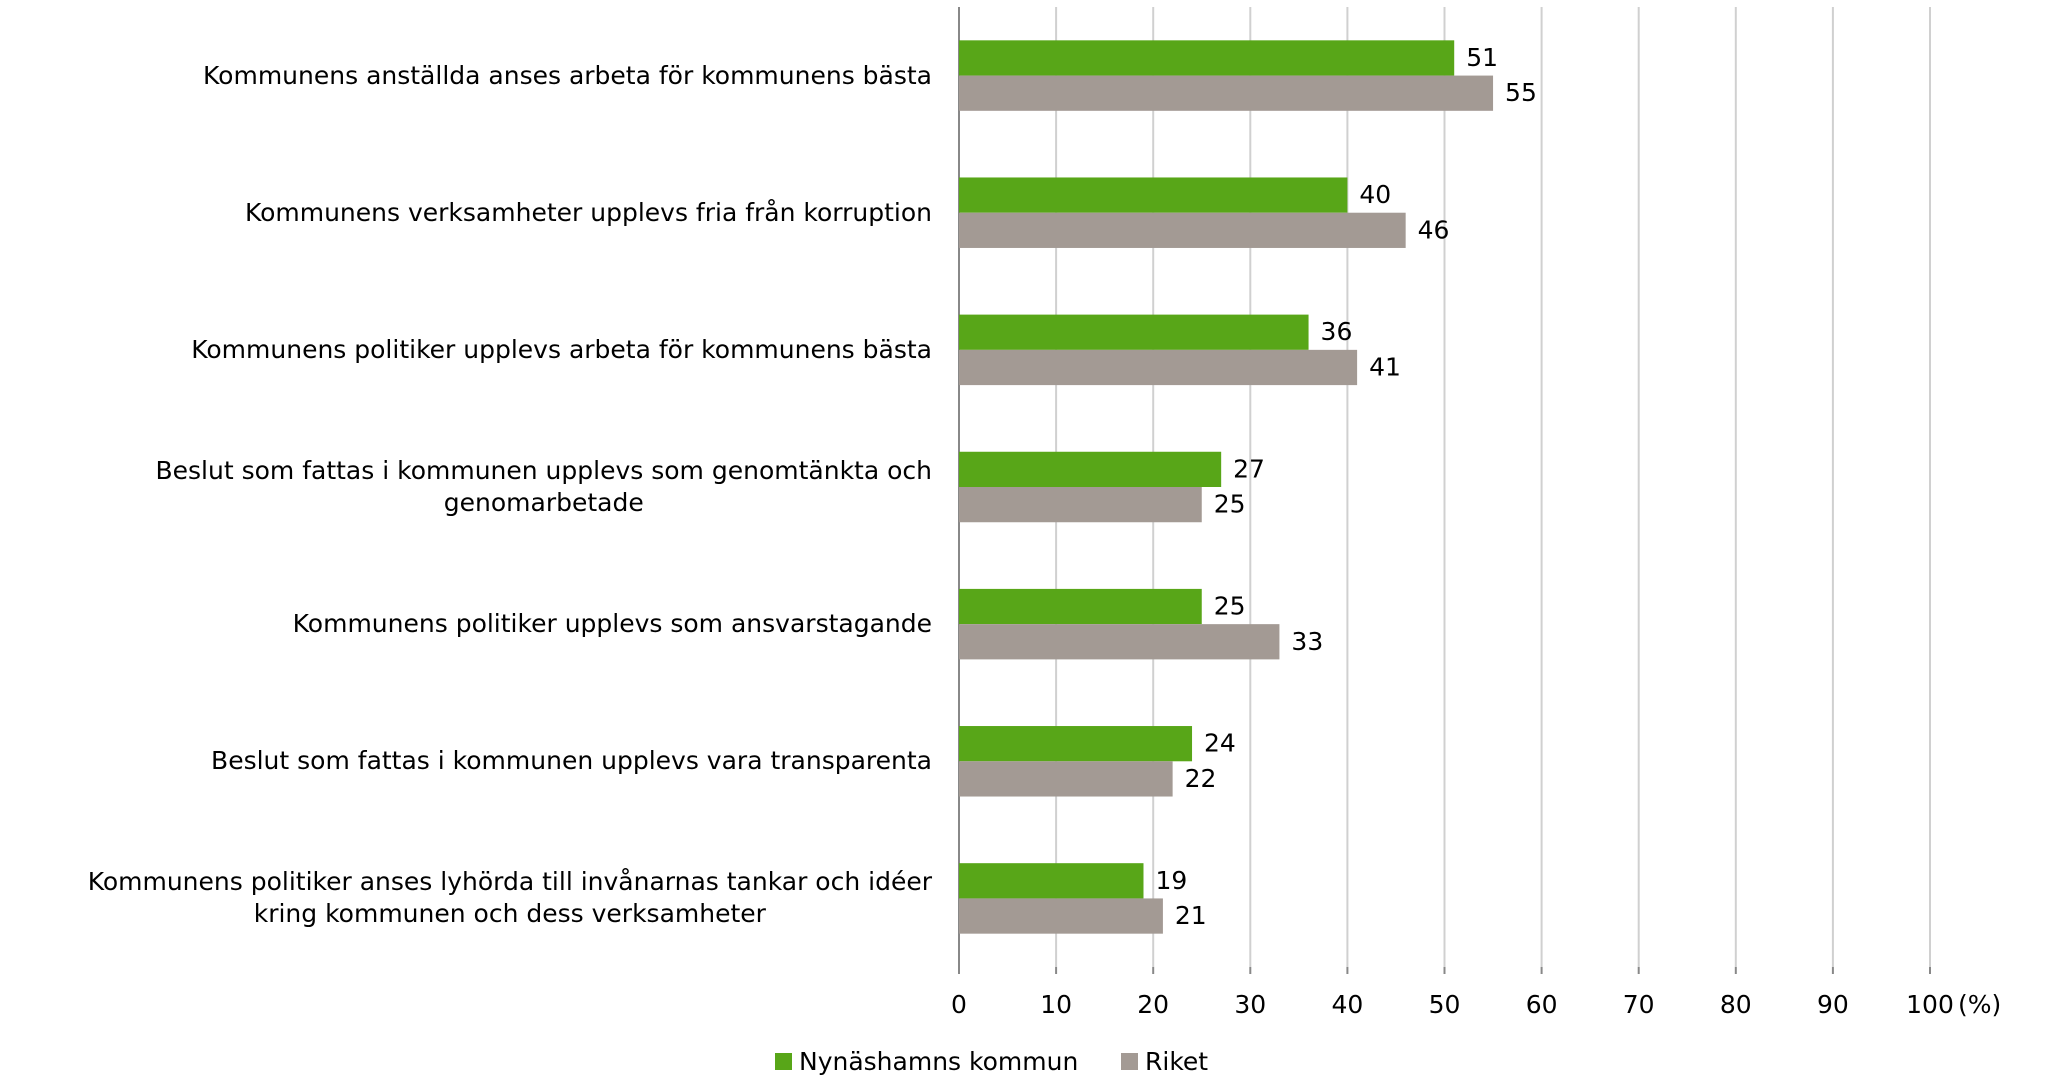 The image size is (2049, 1080). Describe the element at coordinates (1833, 1004) in the screenshot. I see `x-tick-label: 90` at that location.